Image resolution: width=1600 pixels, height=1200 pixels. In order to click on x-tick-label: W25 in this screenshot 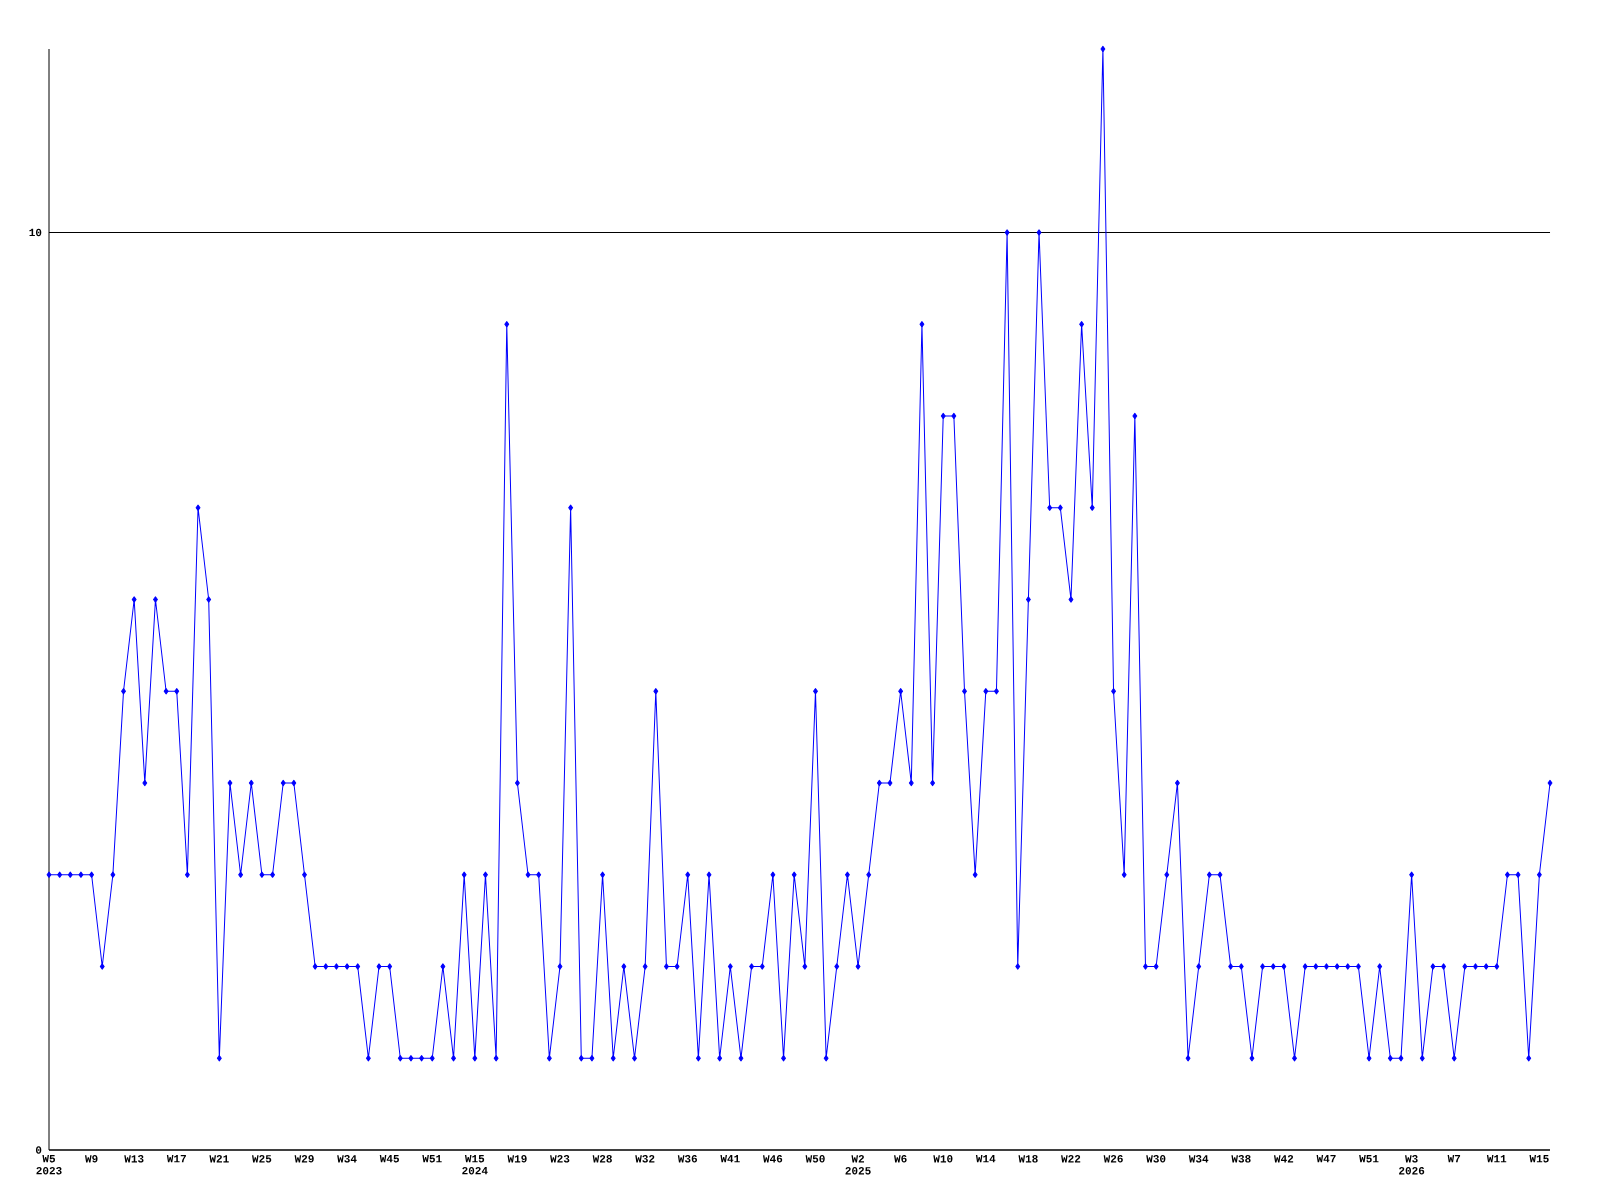, I will do `click(262, 1159)`.